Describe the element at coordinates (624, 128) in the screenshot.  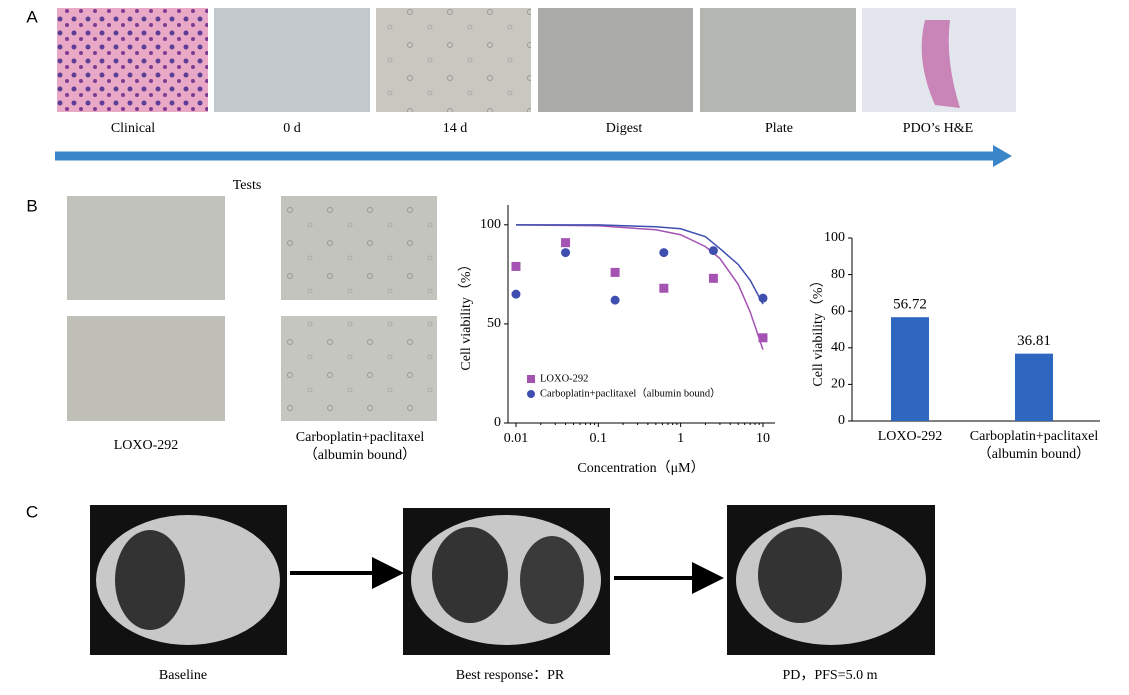
I see `caption: Digest` at that location.